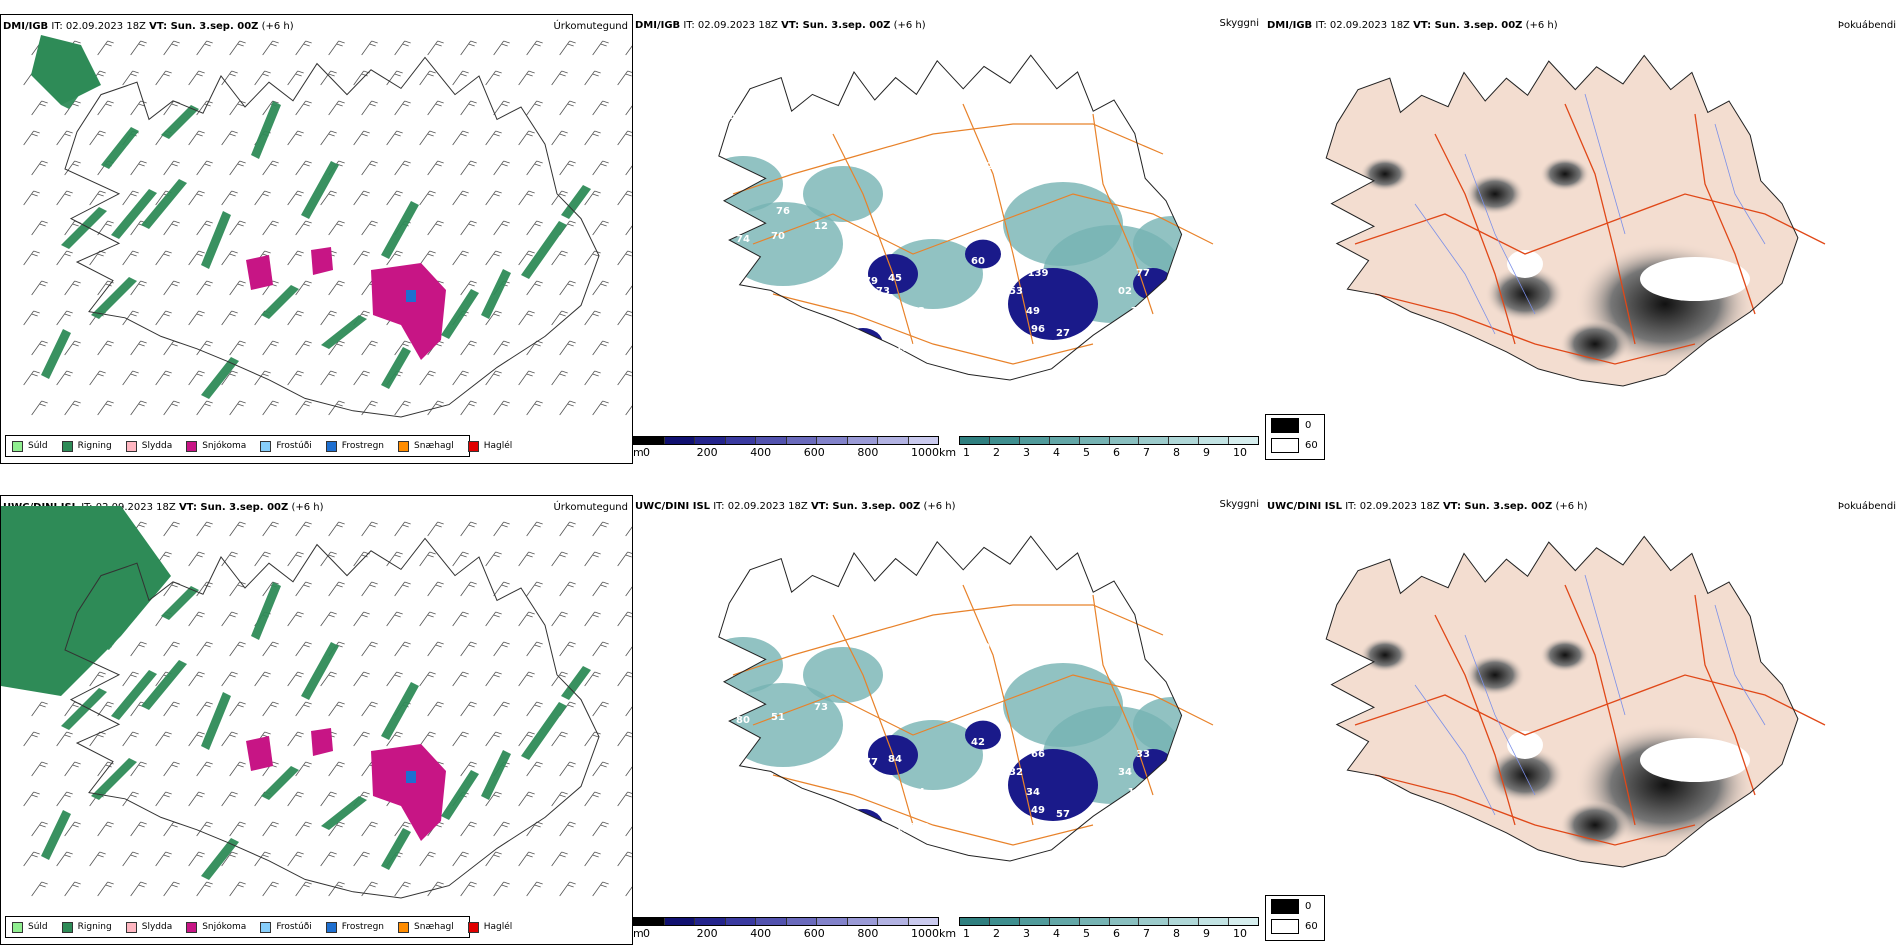  I want to click on colorbar-tick: 200, so click(707, 933).